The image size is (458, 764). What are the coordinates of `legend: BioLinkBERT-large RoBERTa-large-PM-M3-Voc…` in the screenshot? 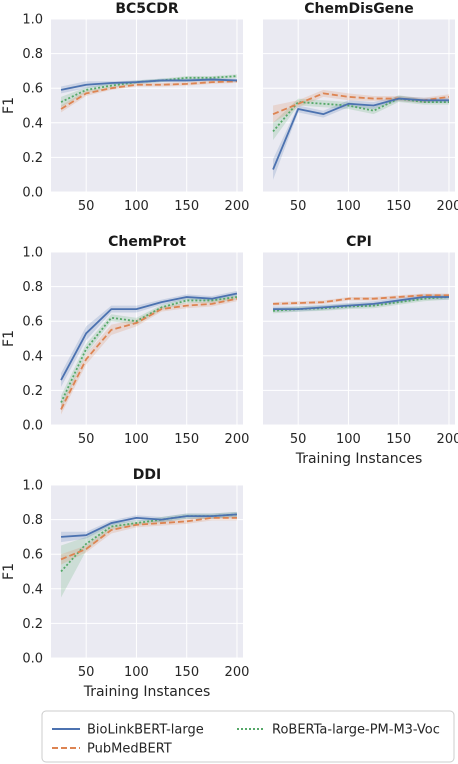 It's located at (248, 736).